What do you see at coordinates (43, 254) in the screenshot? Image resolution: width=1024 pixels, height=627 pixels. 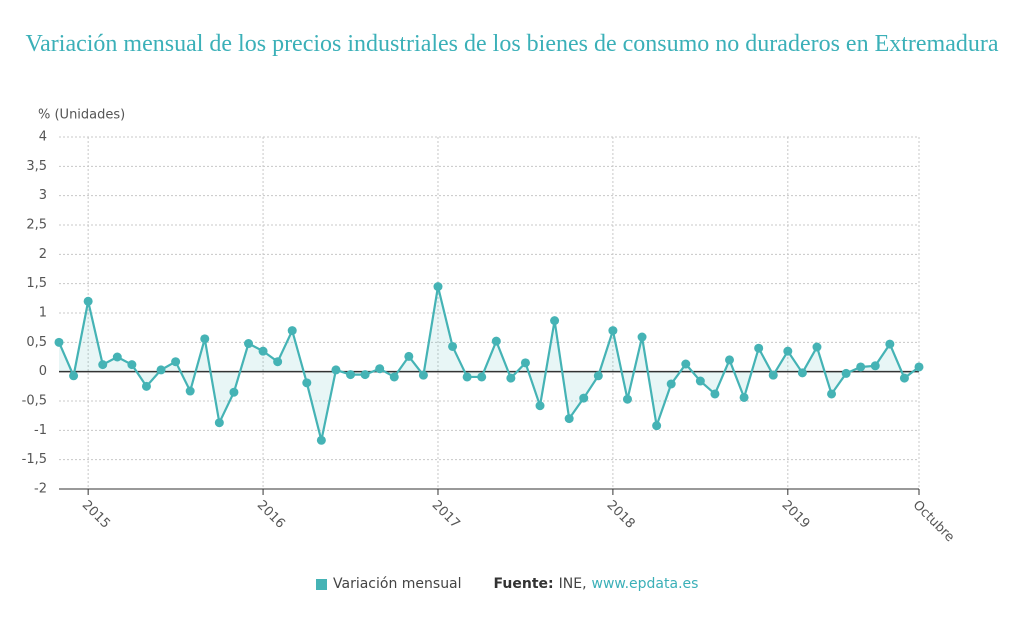 I see `y-tick-label: 2` at bounding box center [43, 254].